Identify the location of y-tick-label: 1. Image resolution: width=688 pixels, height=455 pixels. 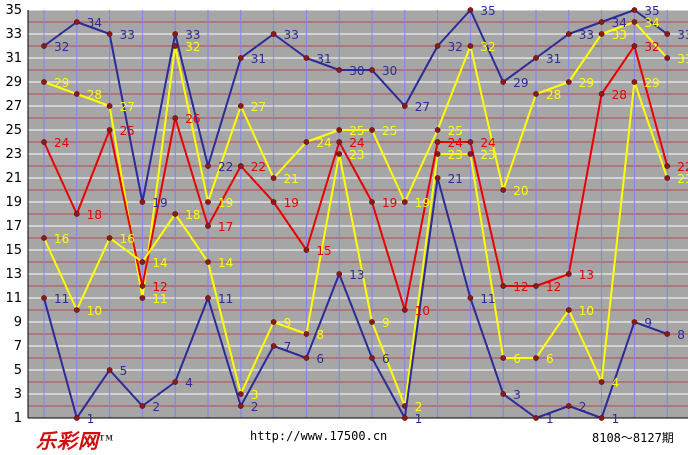
(18, 418).